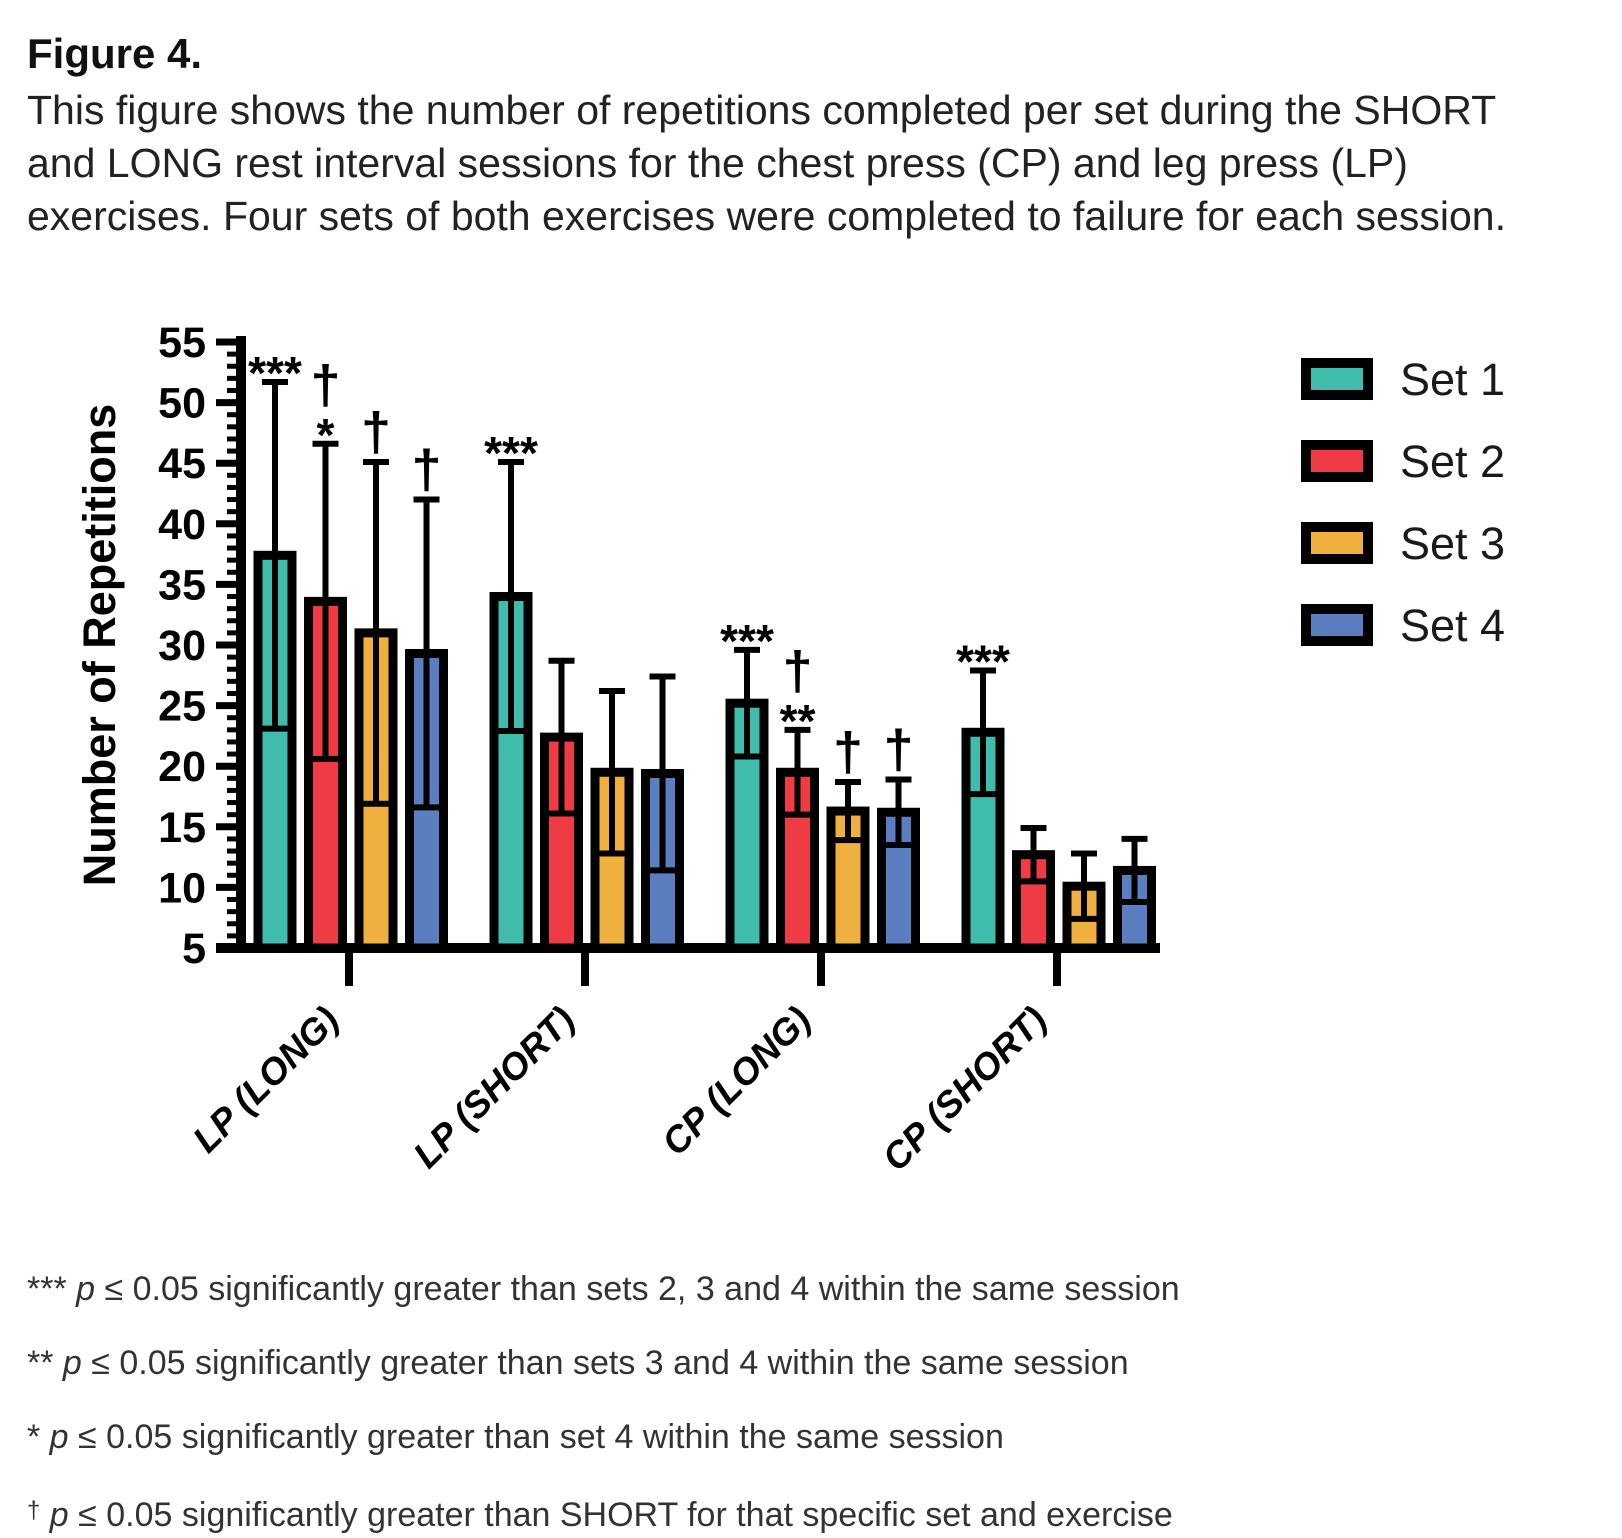 The height and width of the screenshot is (1538, 1622). What do you see at coordinates (99, 645) in the screenshot?
I see `y-axis-title: Number of Repetitions` at bounding box center [99, 645].